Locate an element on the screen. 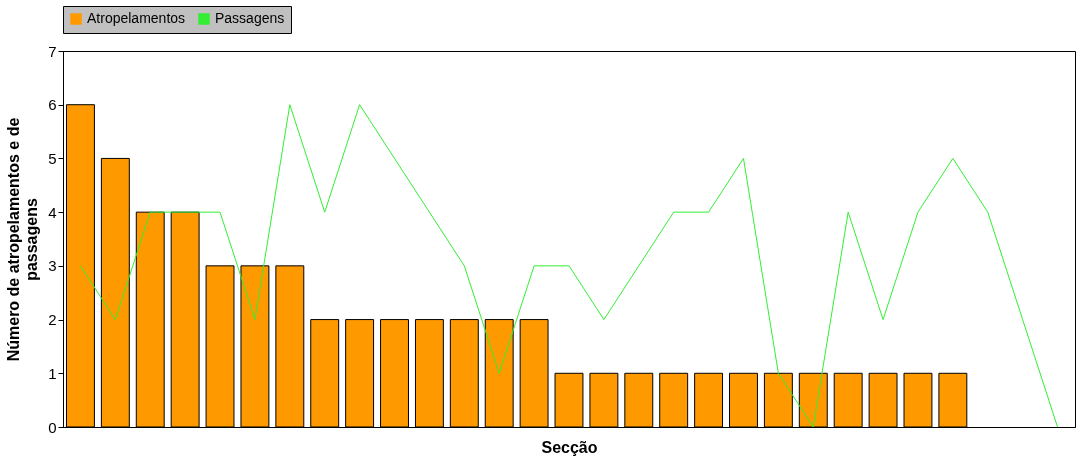  legend-label: Passagens is located at coordinates (250, 18).